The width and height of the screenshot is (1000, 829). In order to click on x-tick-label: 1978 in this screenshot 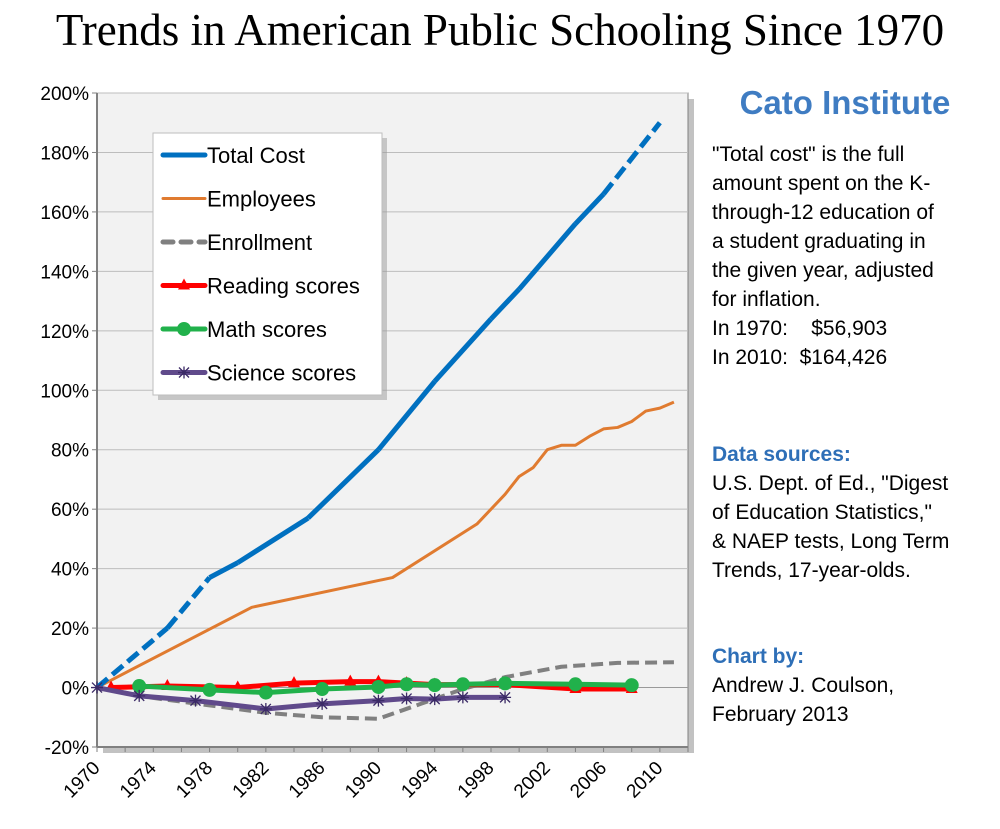, I will do `click(194, 780)`.